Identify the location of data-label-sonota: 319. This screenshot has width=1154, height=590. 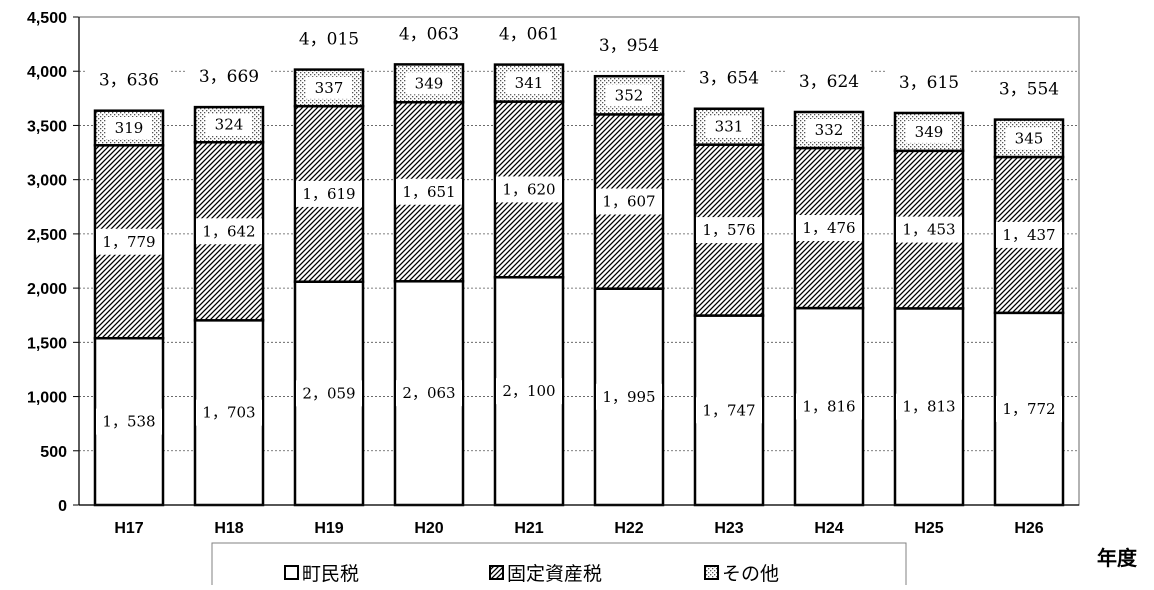
(129, 128).